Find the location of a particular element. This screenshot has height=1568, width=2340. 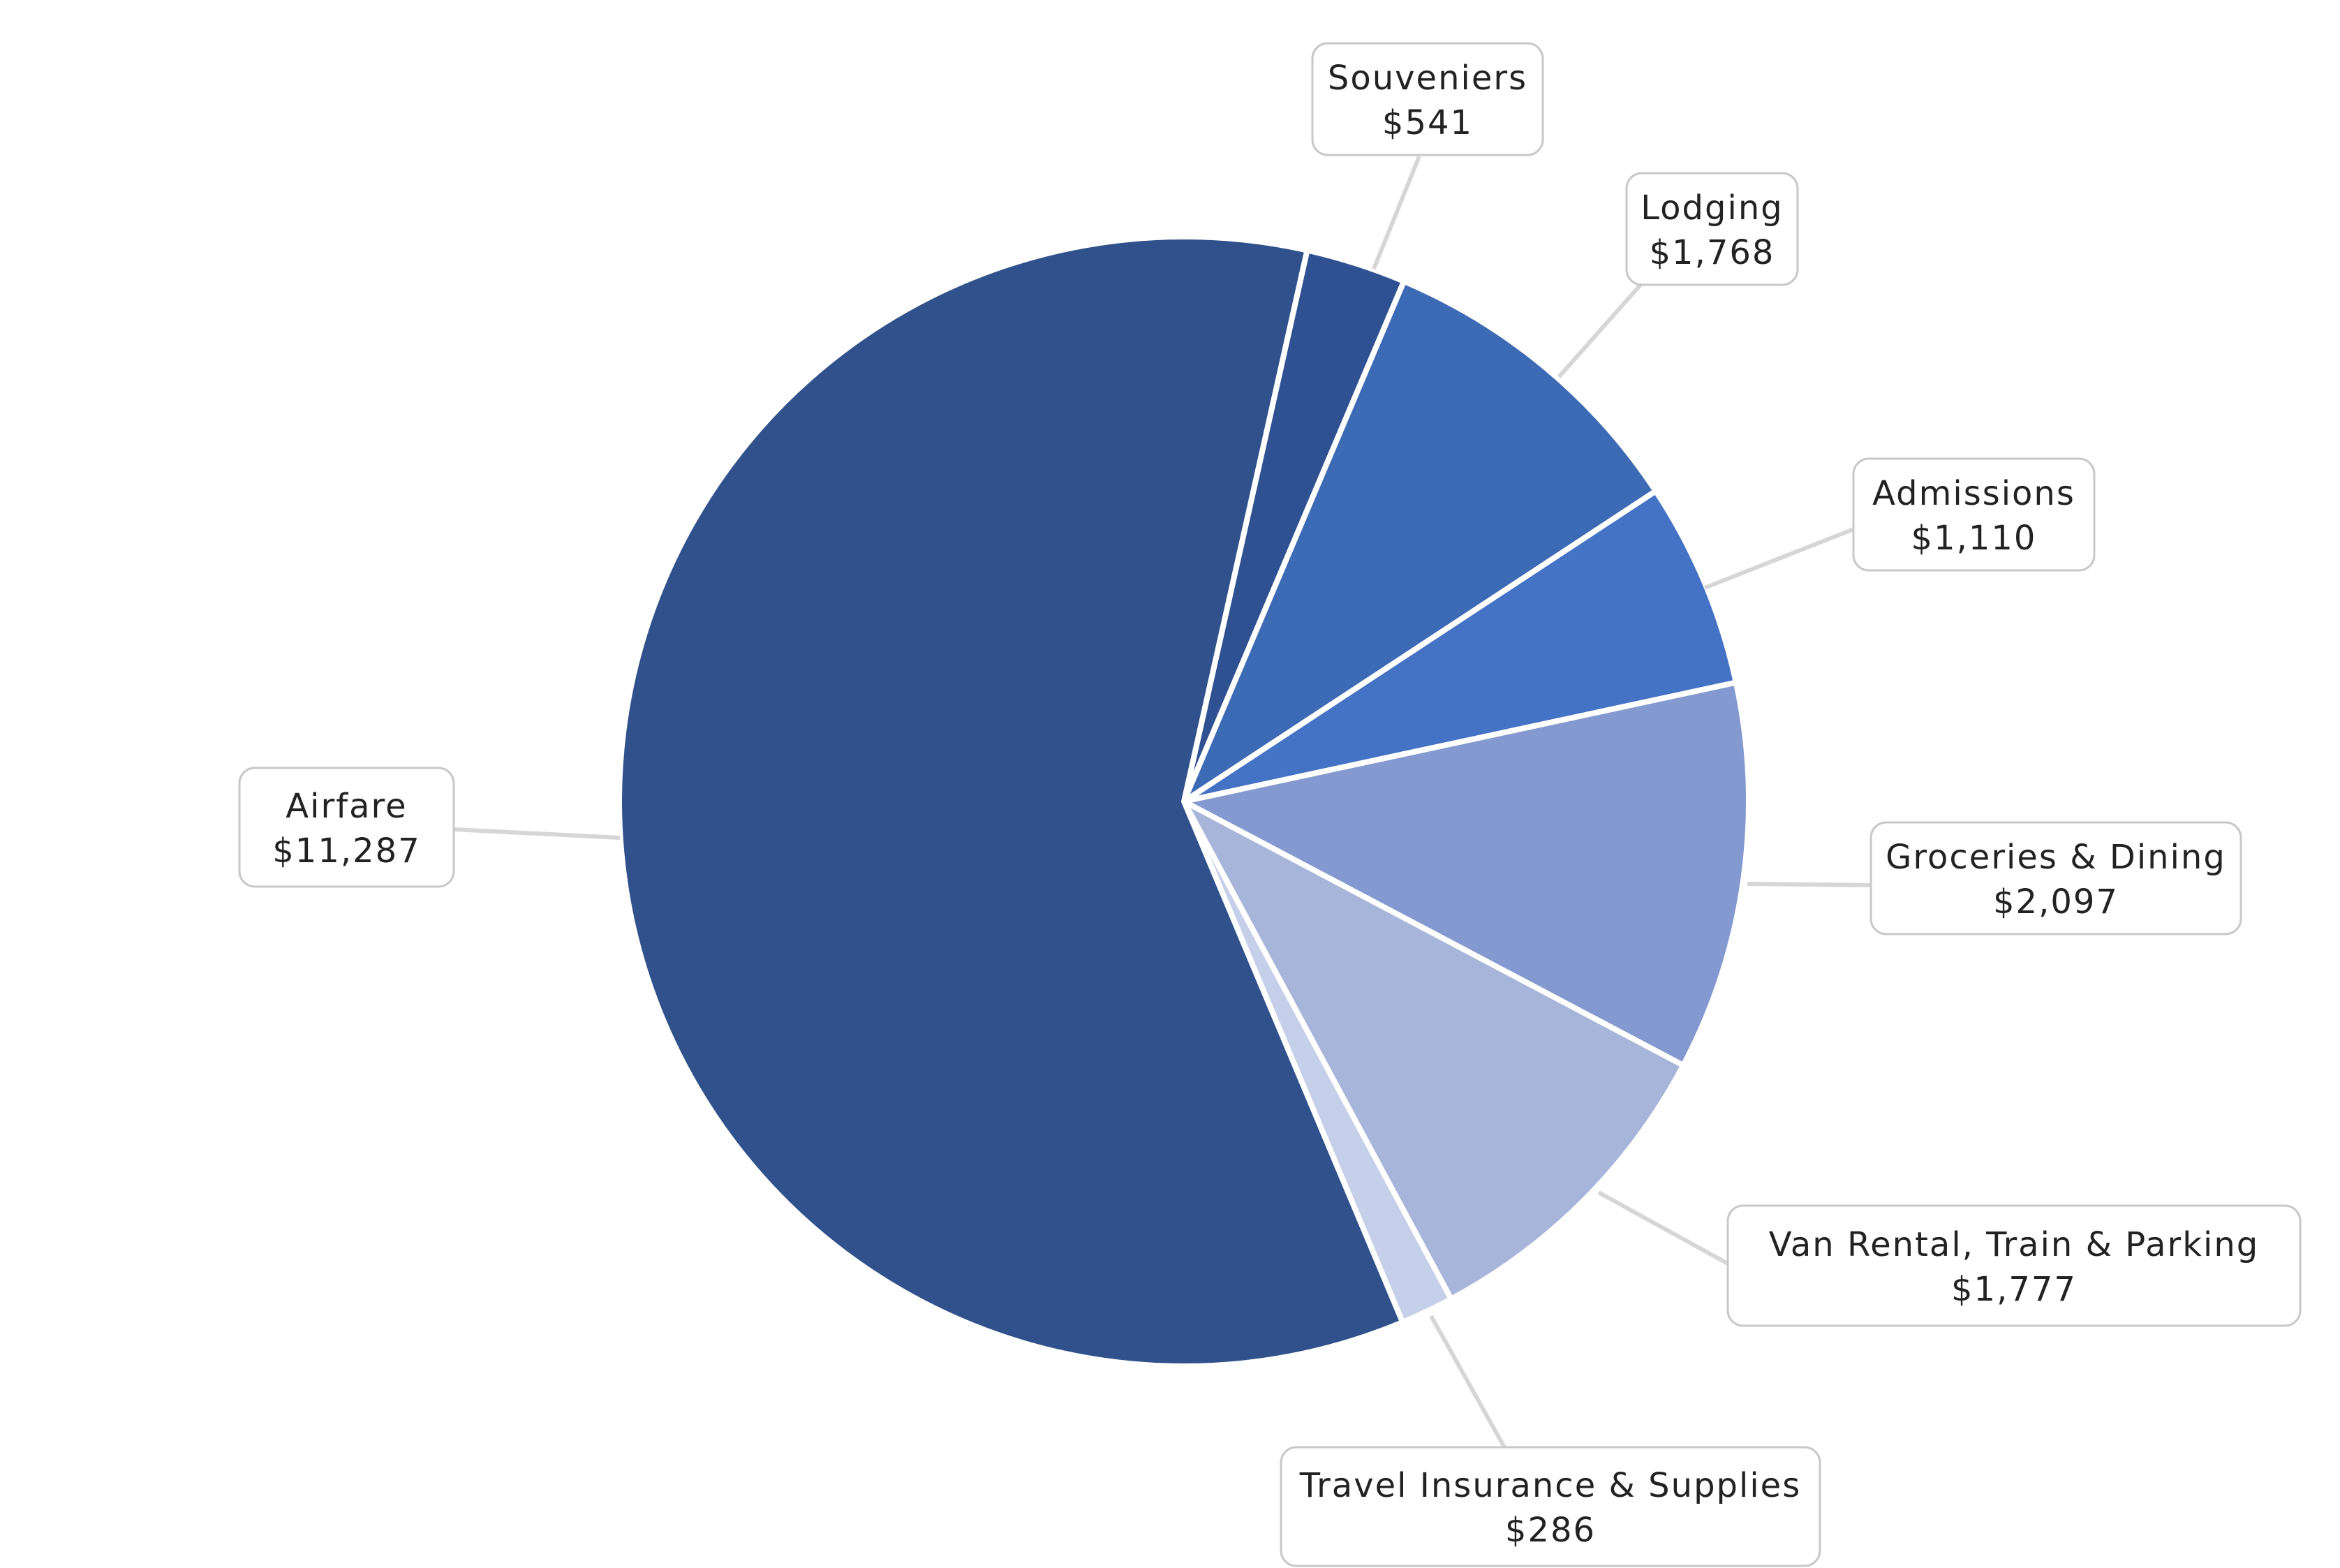

slice-label: Airfare $11,287 is located at coordinates (346, 828).